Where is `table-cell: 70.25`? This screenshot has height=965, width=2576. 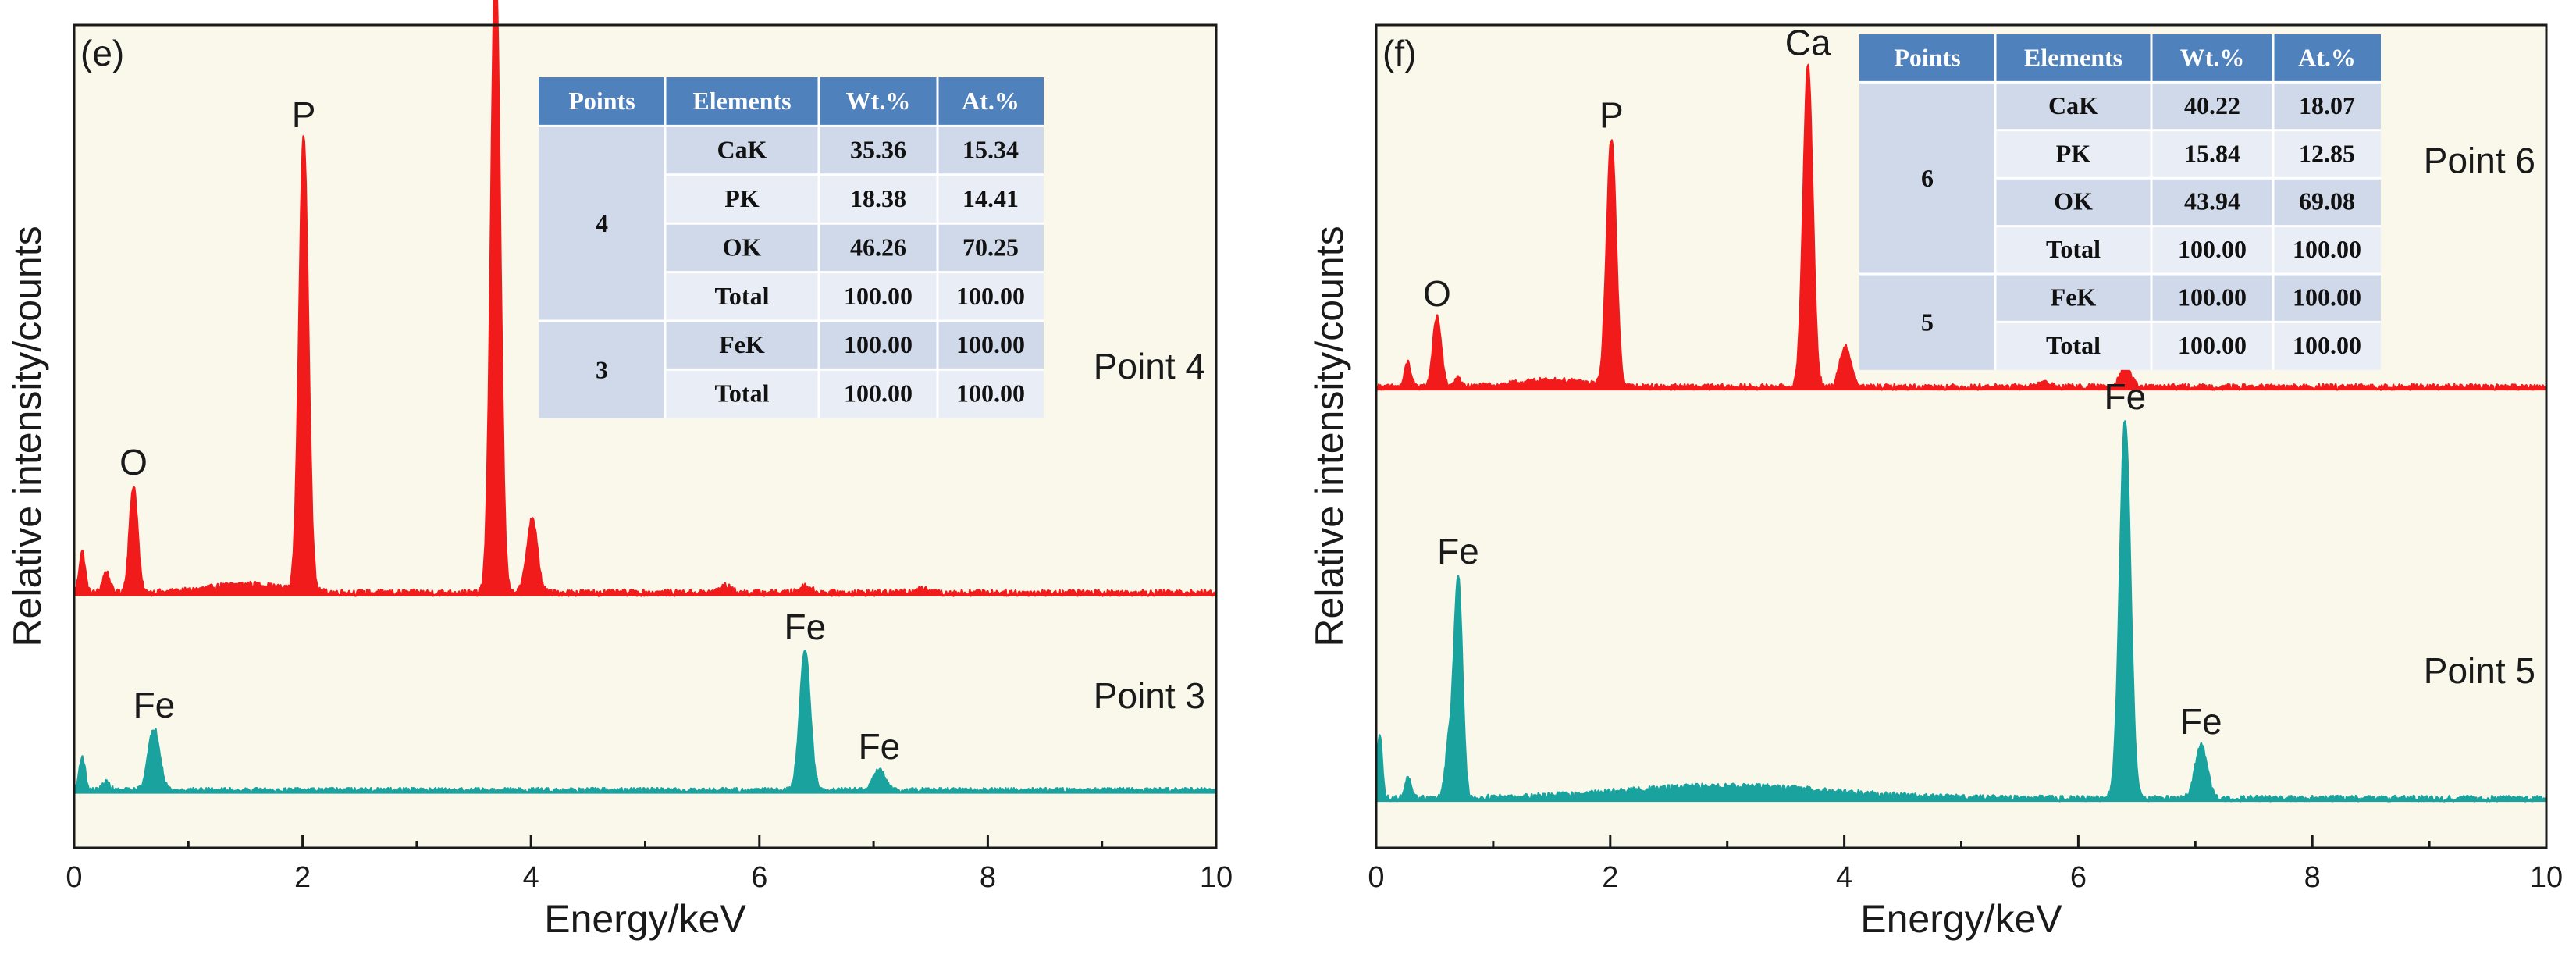
table-cell: 70.25 is located at coordinates (990, 247).